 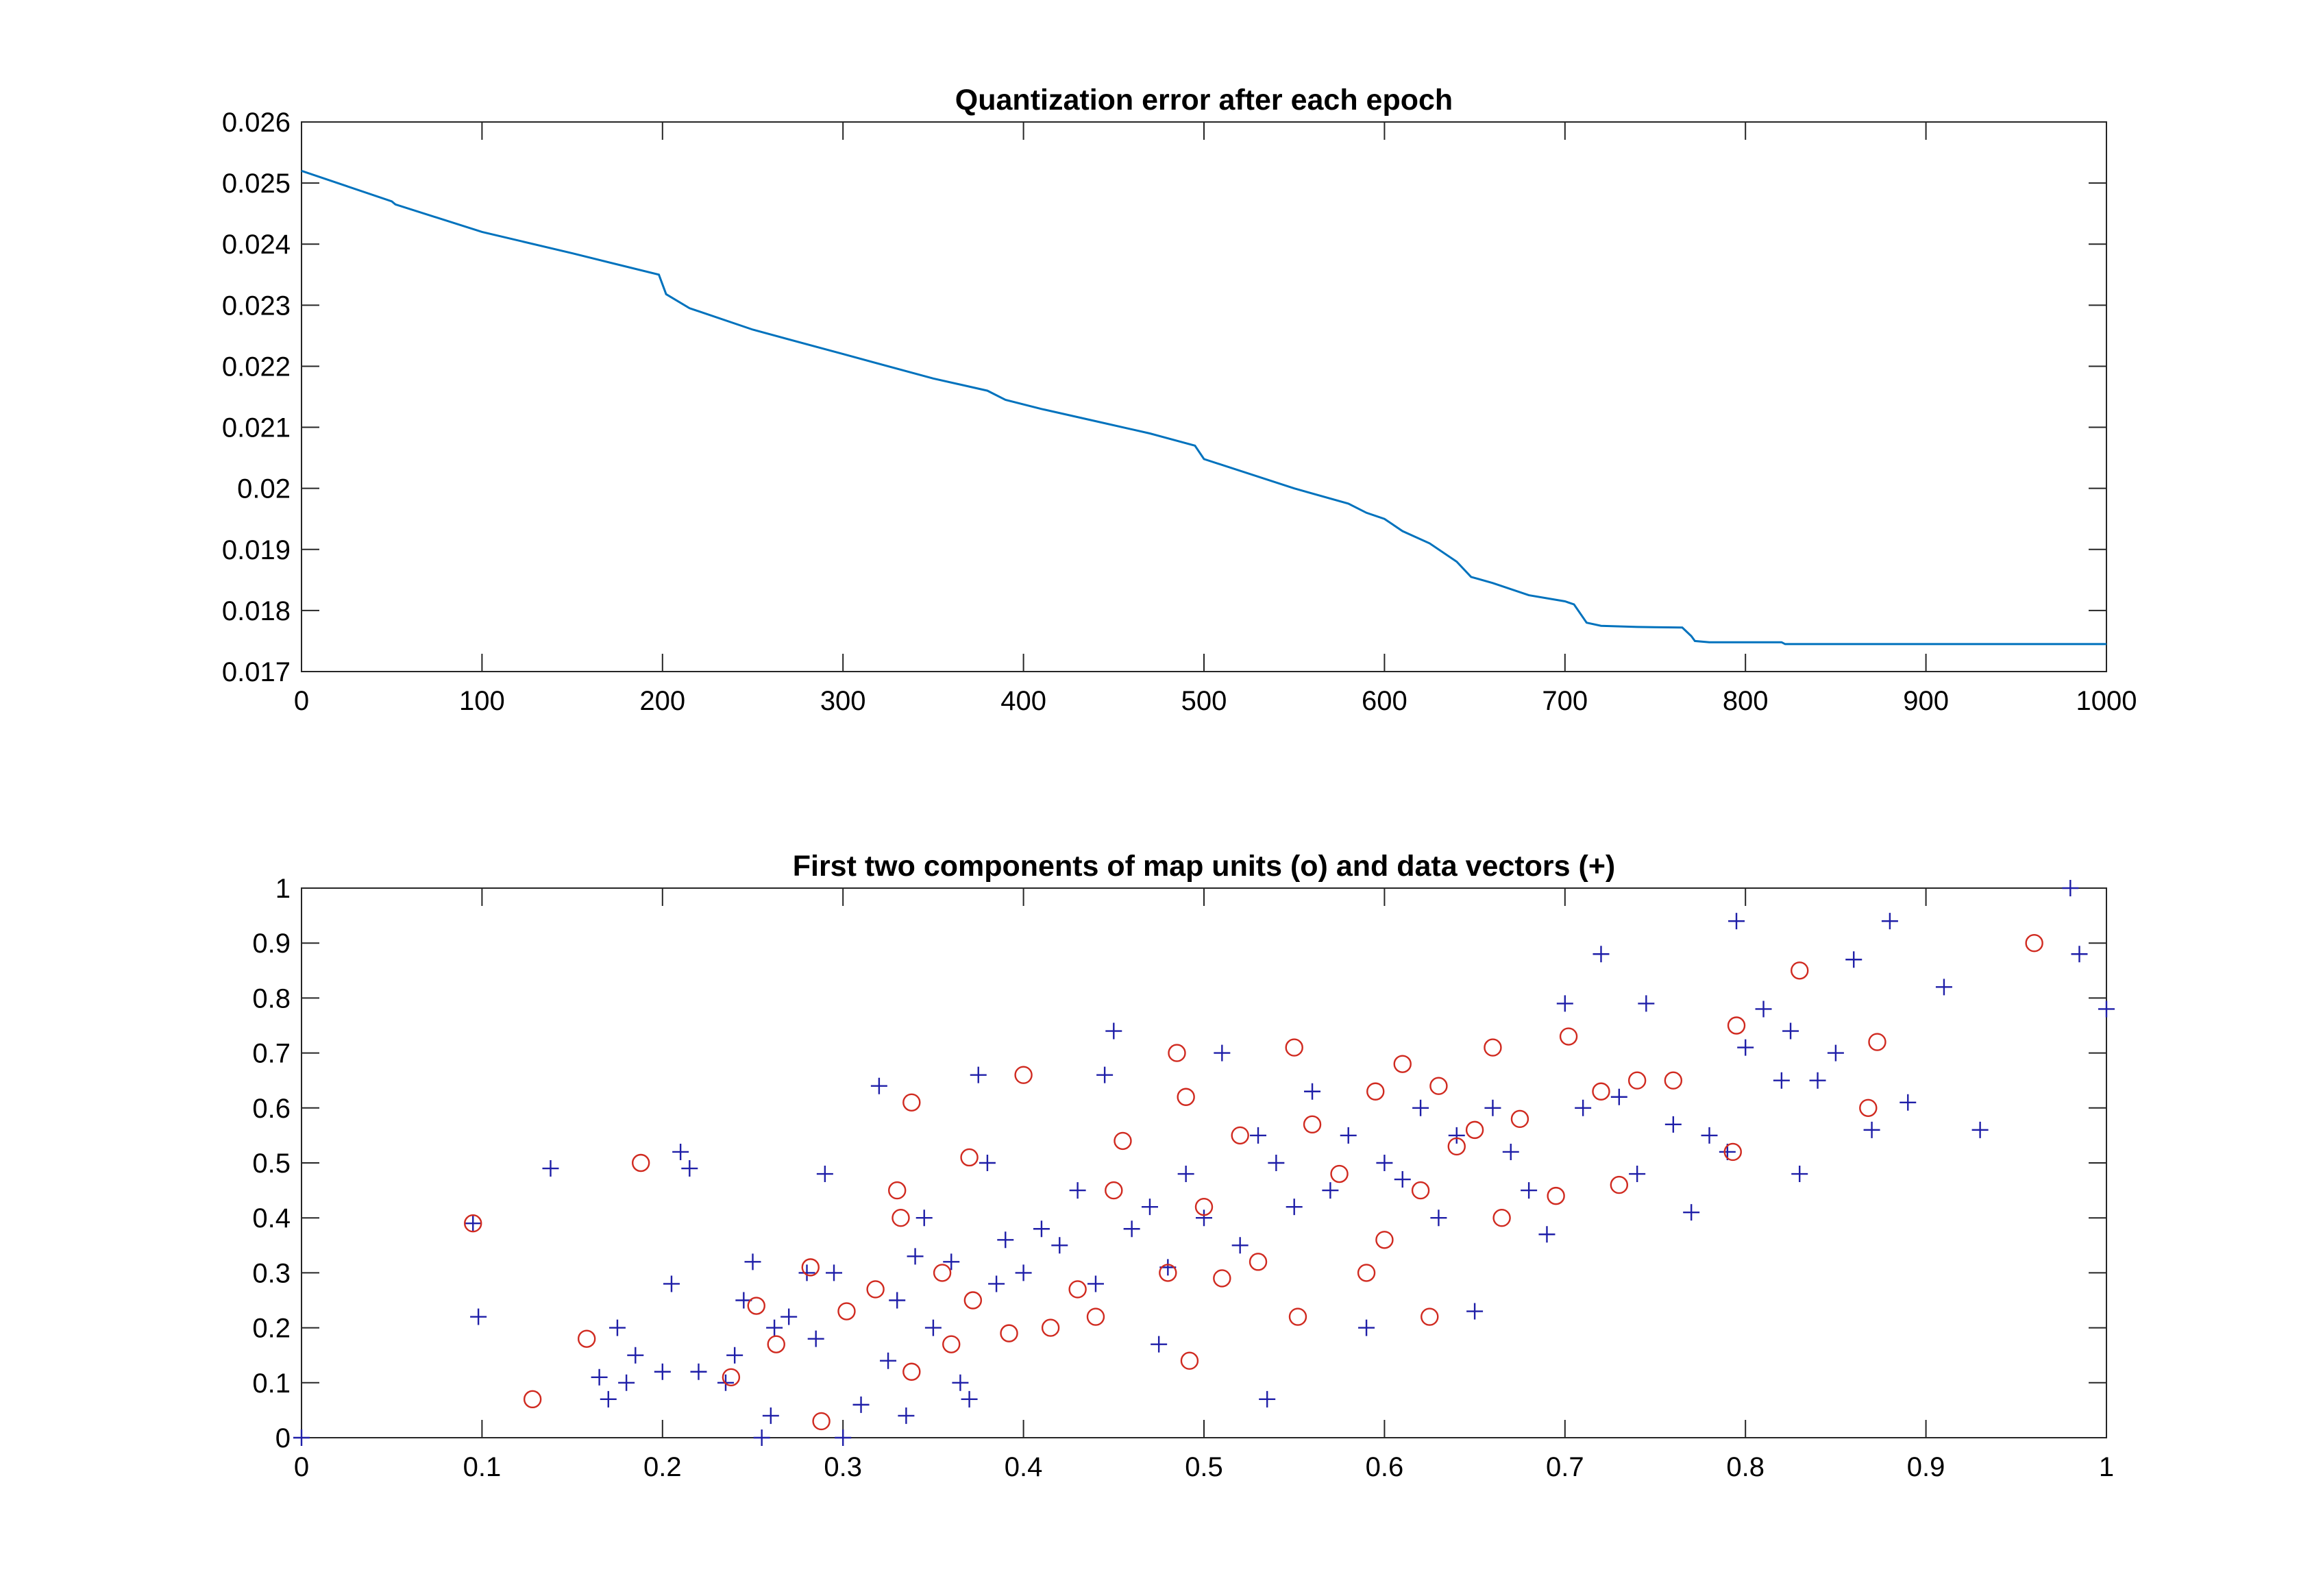 What do you see at coordinates (1926, 701) in the screenshot?
I see `x-tick-label: 900` at bounding box center [1926, 701].